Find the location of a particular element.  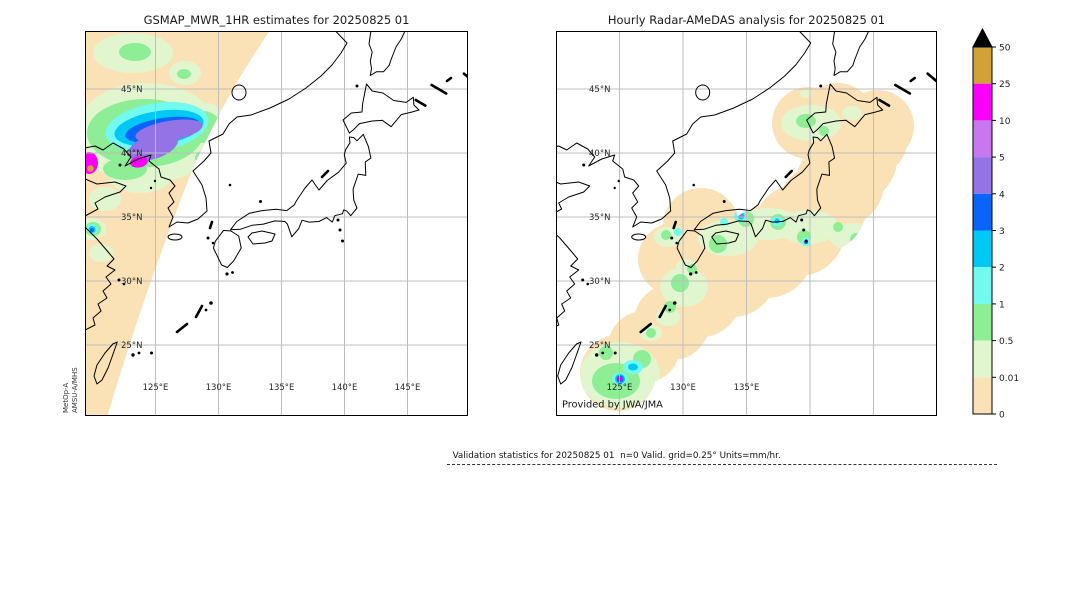

colorbar-overflow-triangle is located at coordinates (982, 37).